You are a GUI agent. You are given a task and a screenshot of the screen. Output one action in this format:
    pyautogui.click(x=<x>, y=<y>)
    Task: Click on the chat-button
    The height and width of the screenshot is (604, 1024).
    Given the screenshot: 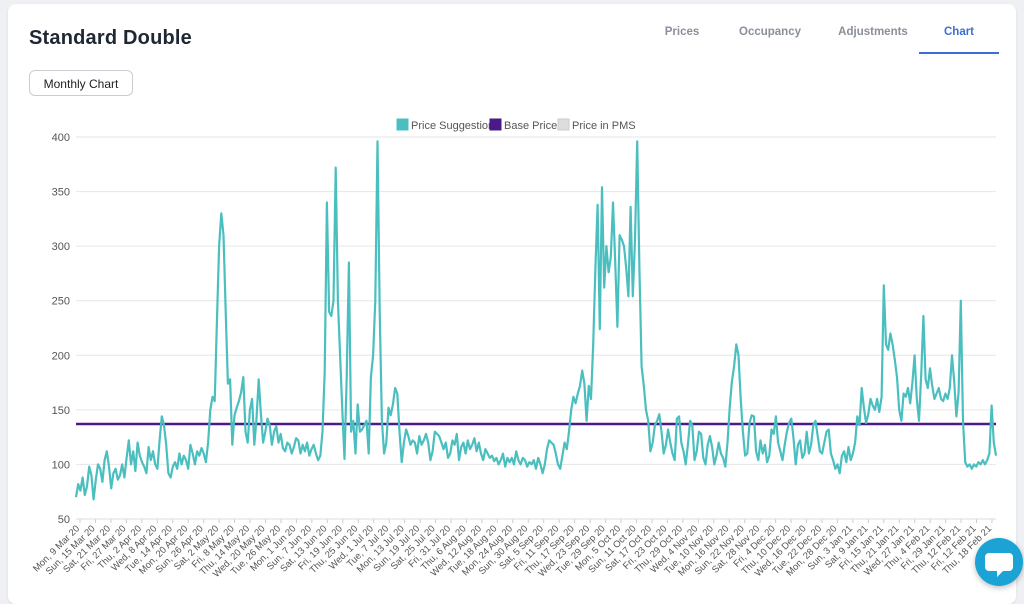 What is the action you would take?
    pyautogui.click(x=999, y=562)
    